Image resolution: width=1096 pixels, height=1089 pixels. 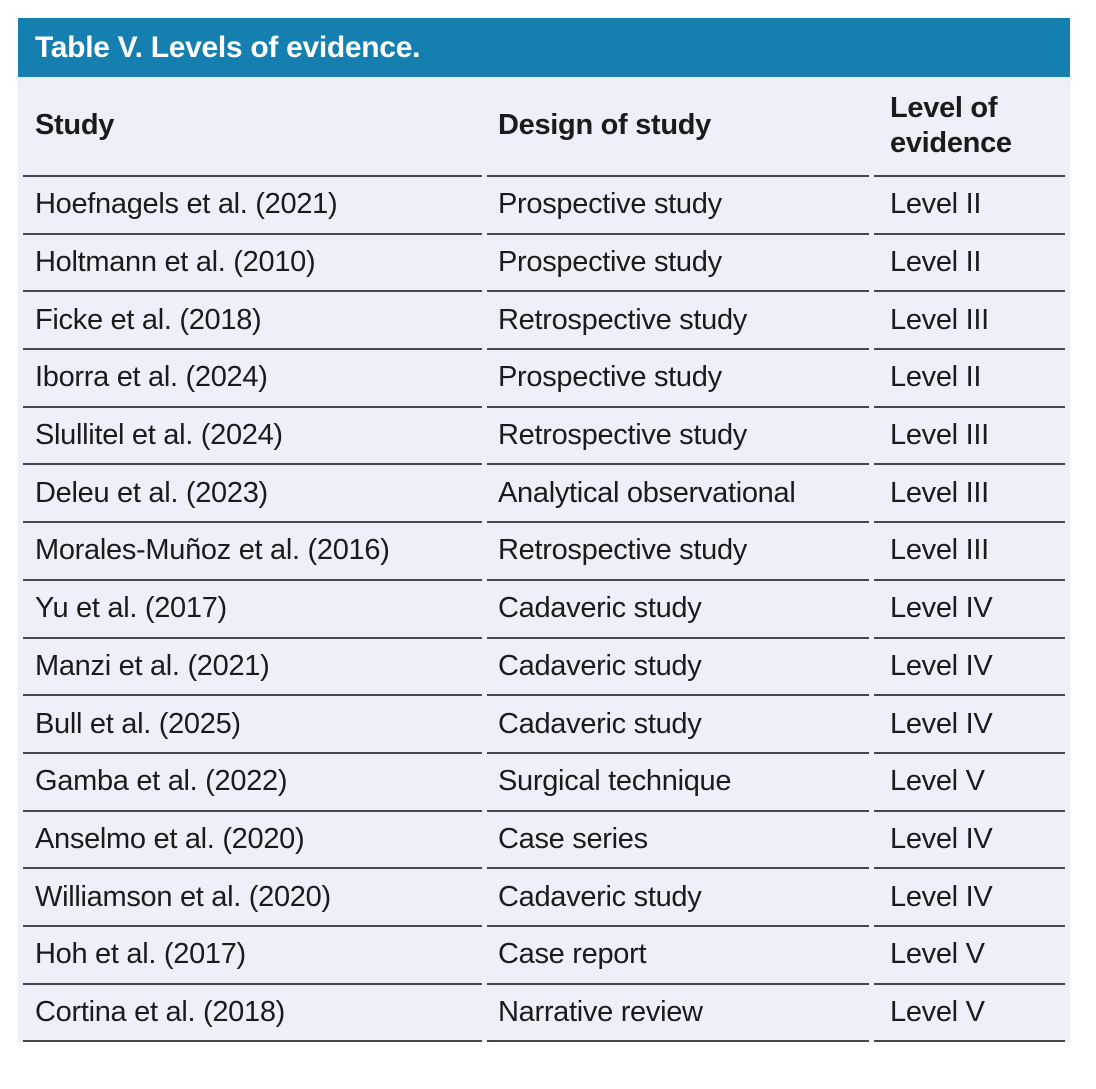 What do you see at coordinates (228, 47) in the screenshot?
I see `table-title: Table V. Levels of evidence.` at bounding box center [228, 47].